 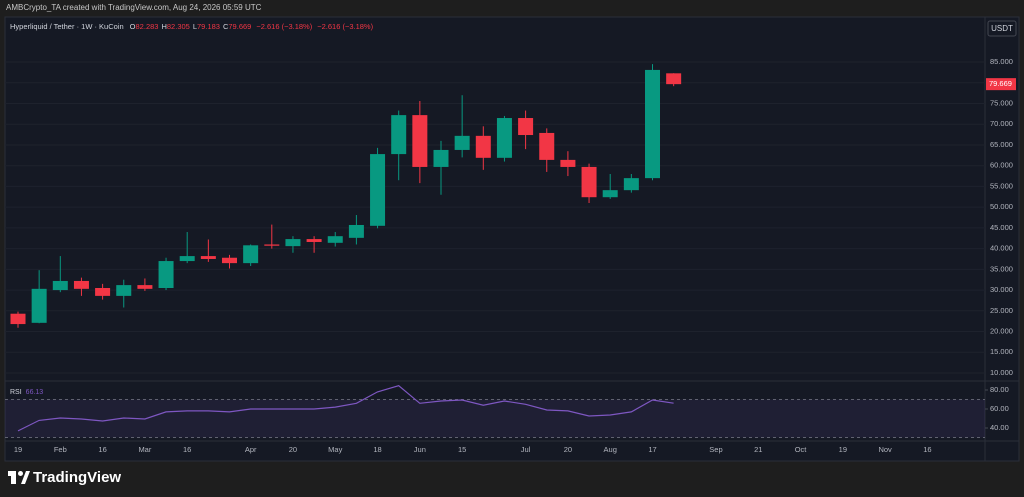 I want to click on y-tick-label: 40.00, so click(x=999, y=427).